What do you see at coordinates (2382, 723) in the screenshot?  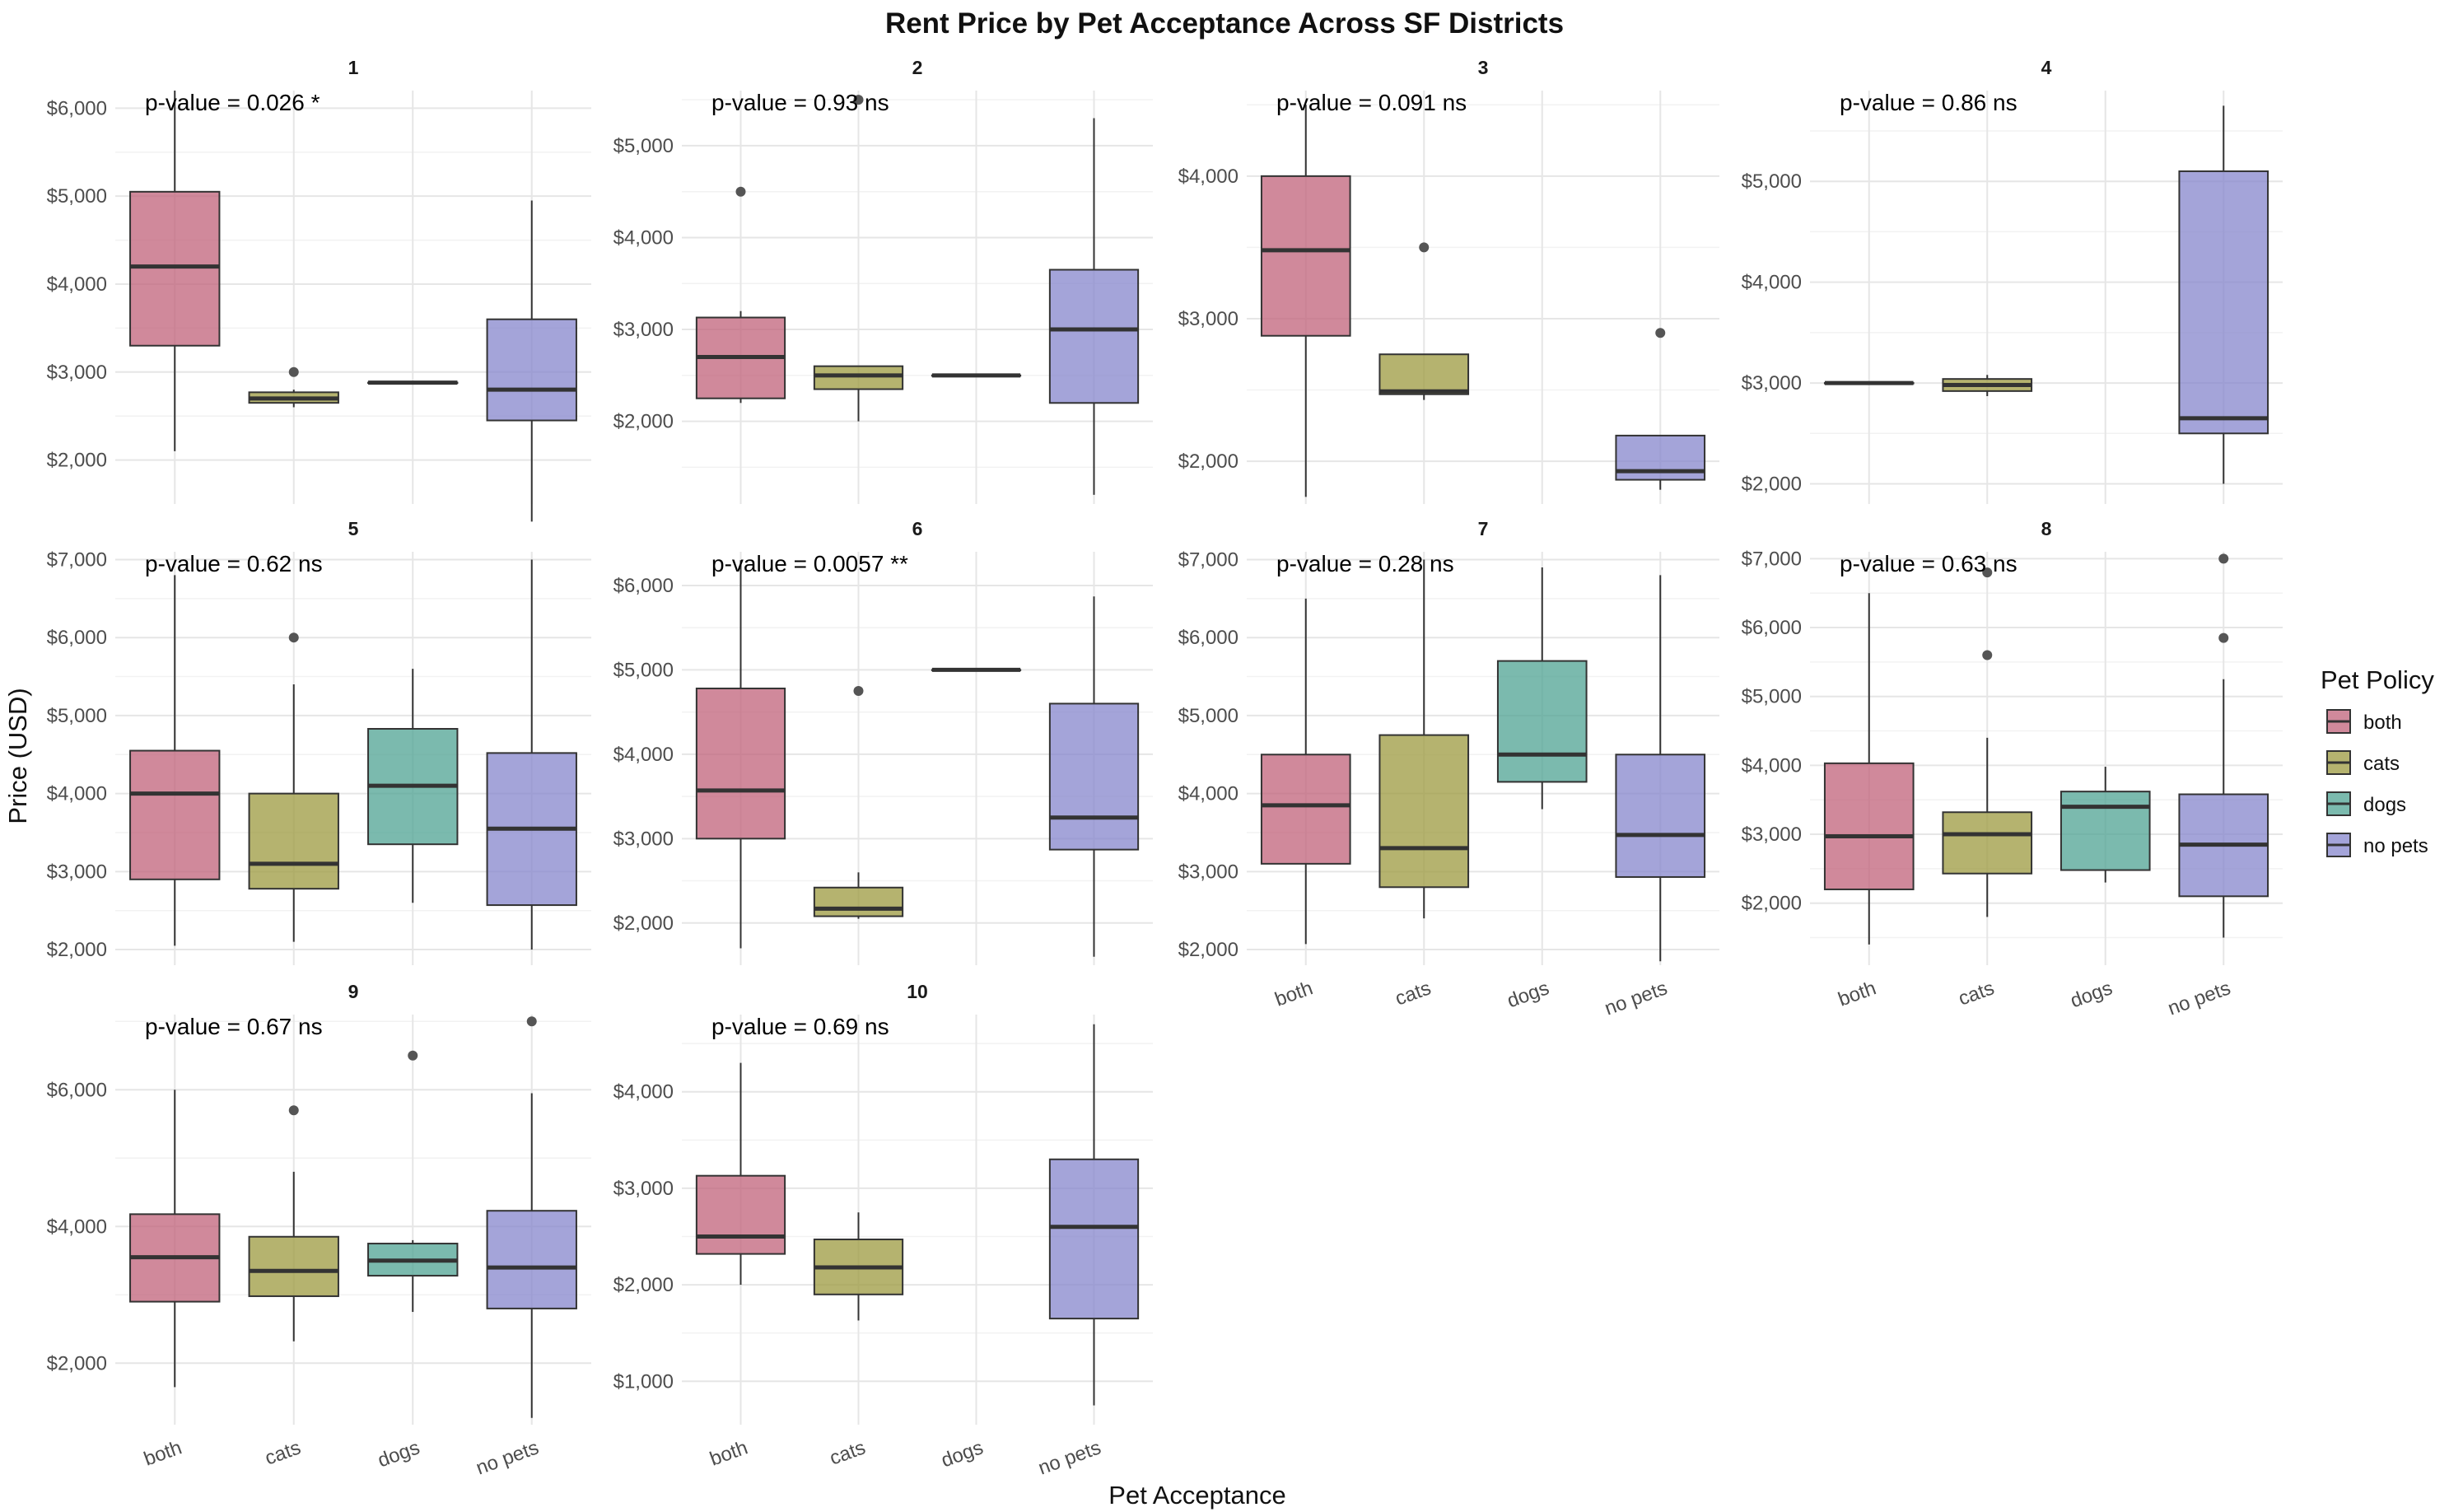 I see `legend-label: both` at bounding box center [2382, 723].